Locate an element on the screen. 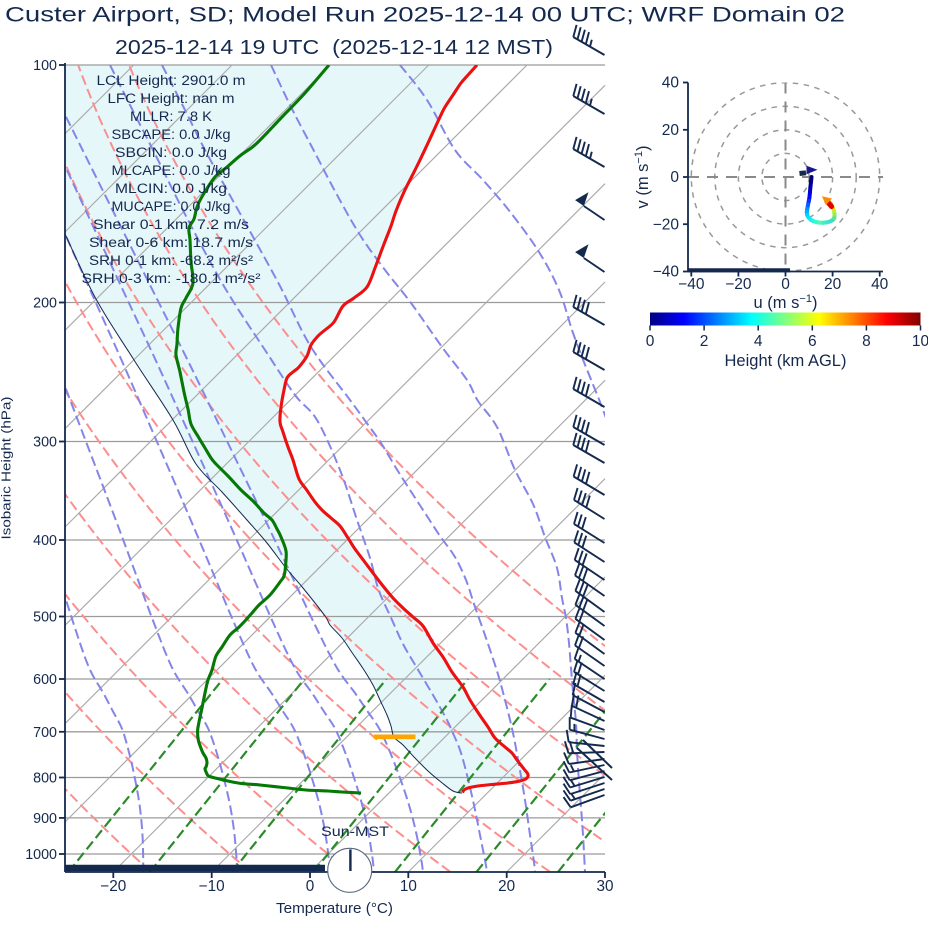 The width and height of the screenshot is (928, 941). svg-text: LCL Height: 2901.0 m is located at coordinates (171, 80).